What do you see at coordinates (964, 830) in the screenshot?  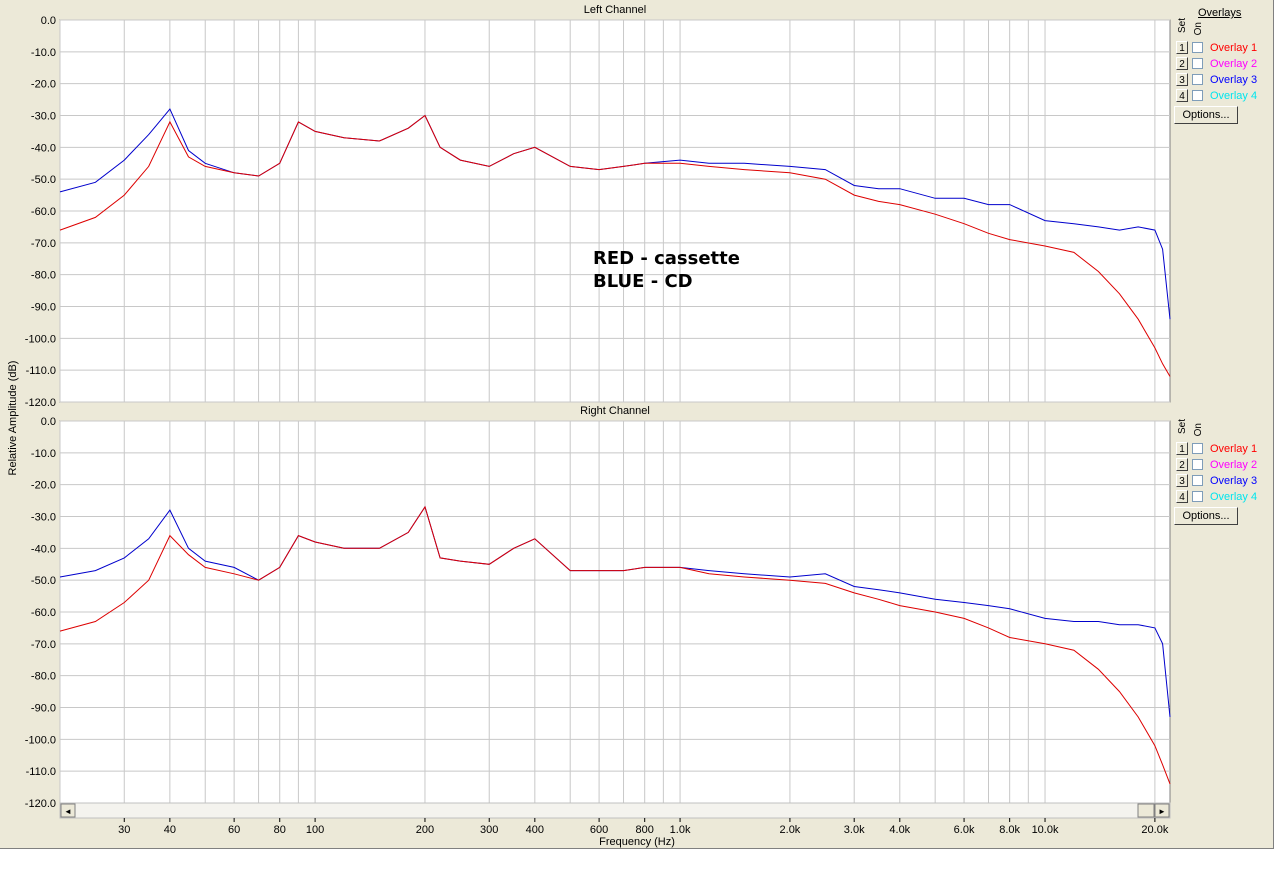 I see `x-tick-label: 6.0k` at bounding box center [964, 830].